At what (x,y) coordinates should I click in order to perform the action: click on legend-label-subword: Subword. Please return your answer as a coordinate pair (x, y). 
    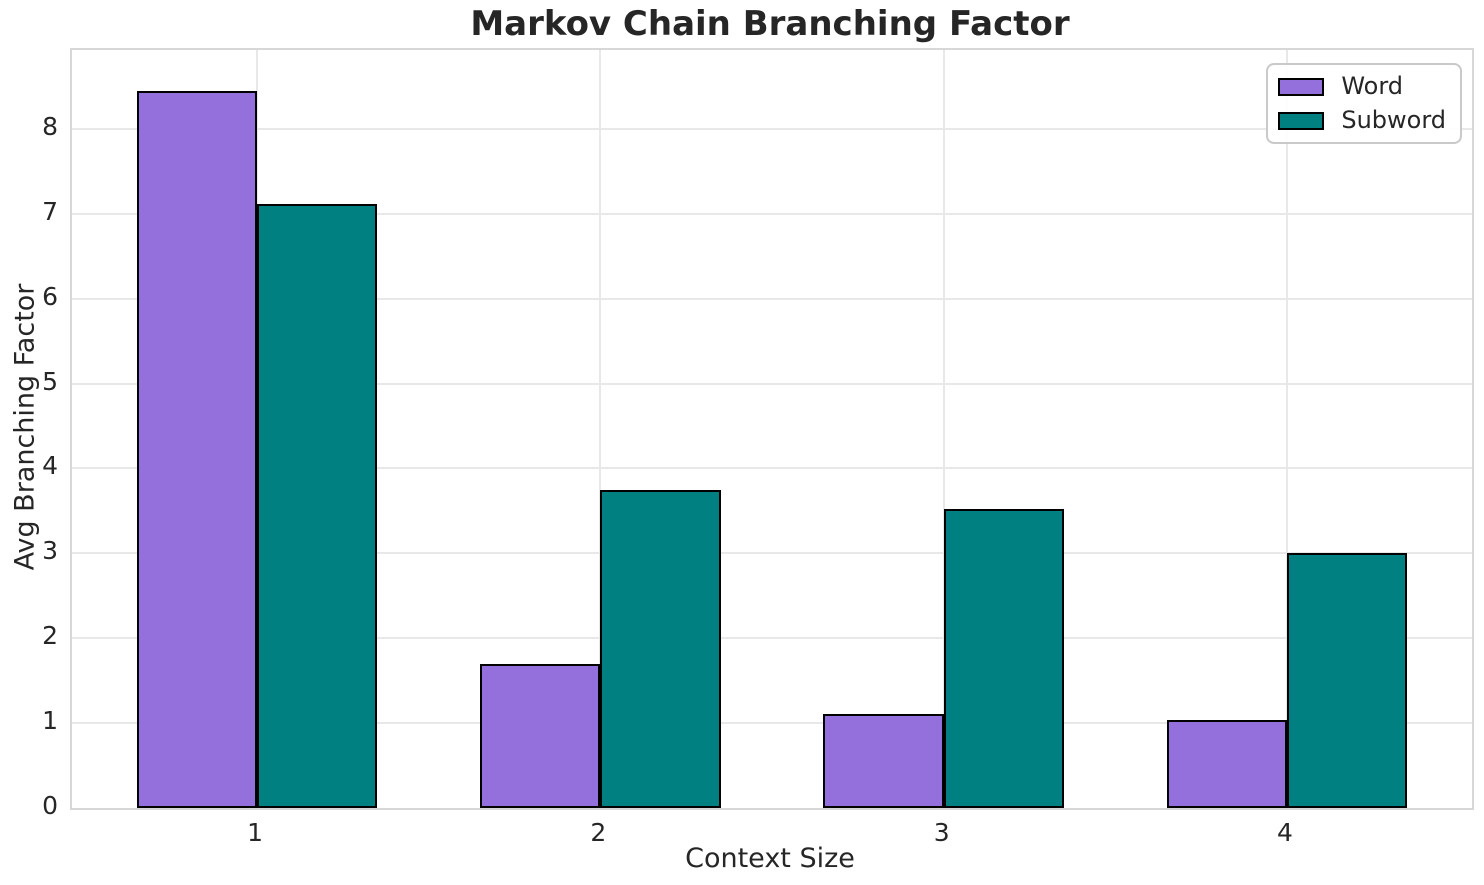
    Looking at the image, I should click on (1393, 120).